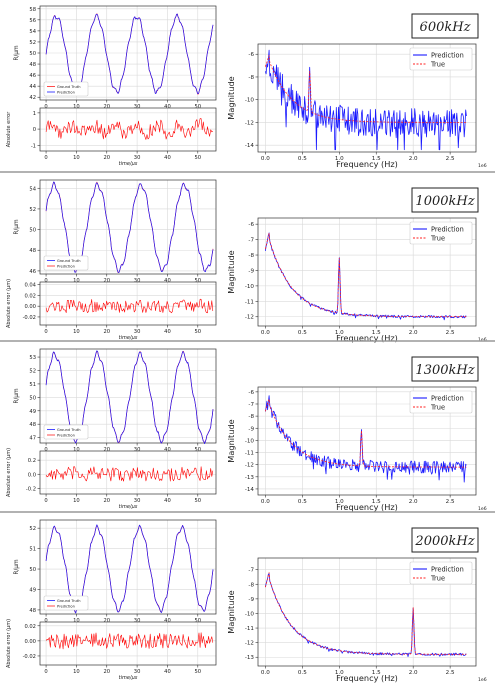 Image resolution: width=495 pixels, height=687 pixels. Describe the element at coordinates (32, 210) in the screenshot. I see `time-chart-ytick-label: 52` at that location.